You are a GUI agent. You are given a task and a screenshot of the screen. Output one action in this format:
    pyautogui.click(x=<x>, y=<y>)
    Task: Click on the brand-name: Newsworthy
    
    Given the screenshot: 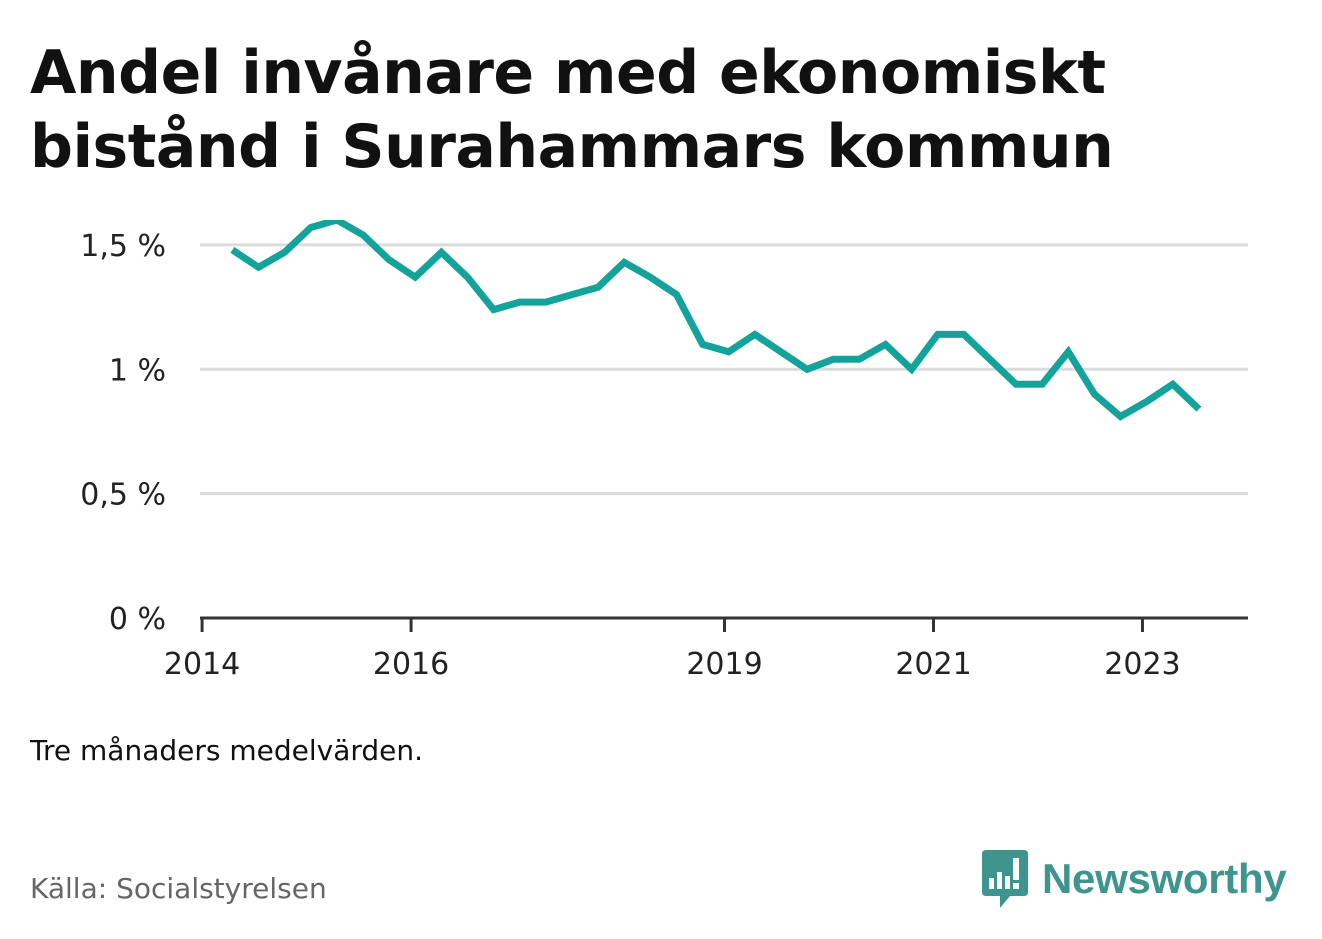 What is the action you would take?
    pyautogui.click(x=1164, y=878)
    